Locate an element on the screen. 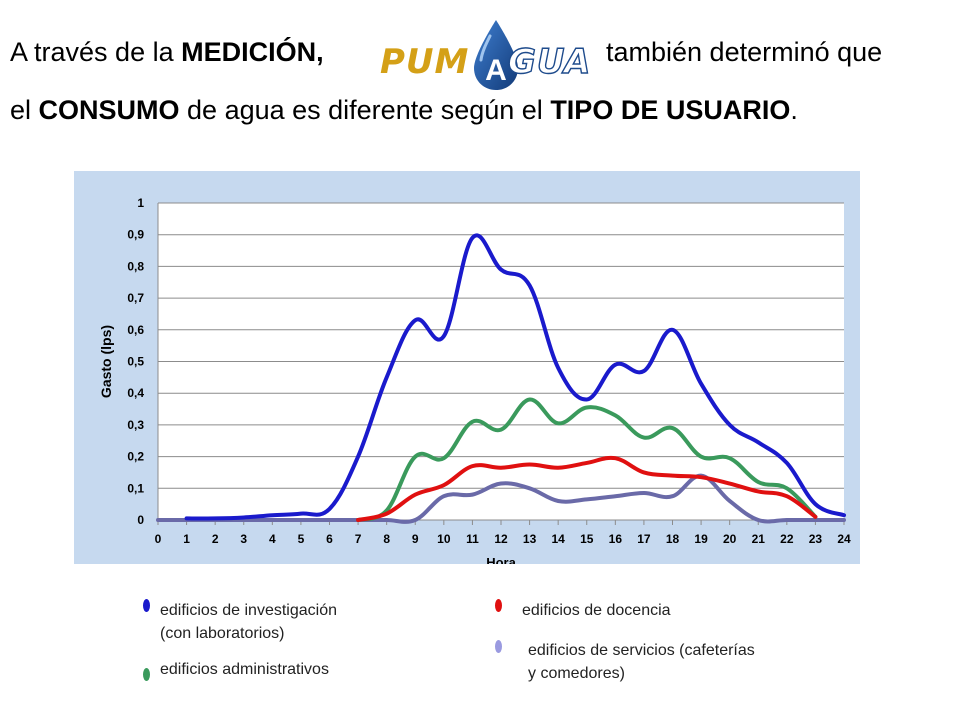 The width and height of the screenshot is (960, 720). x-tick-label: 6 is located at coordinates (329, 539).